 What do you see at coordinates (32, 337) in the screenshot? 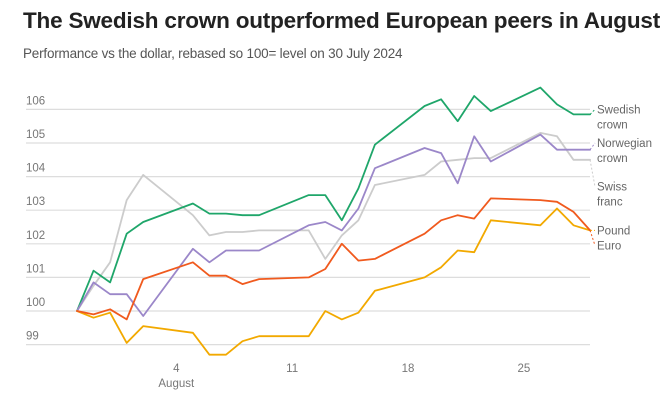
I see `y-tick-label: 99` at bounding box center [32, 337].